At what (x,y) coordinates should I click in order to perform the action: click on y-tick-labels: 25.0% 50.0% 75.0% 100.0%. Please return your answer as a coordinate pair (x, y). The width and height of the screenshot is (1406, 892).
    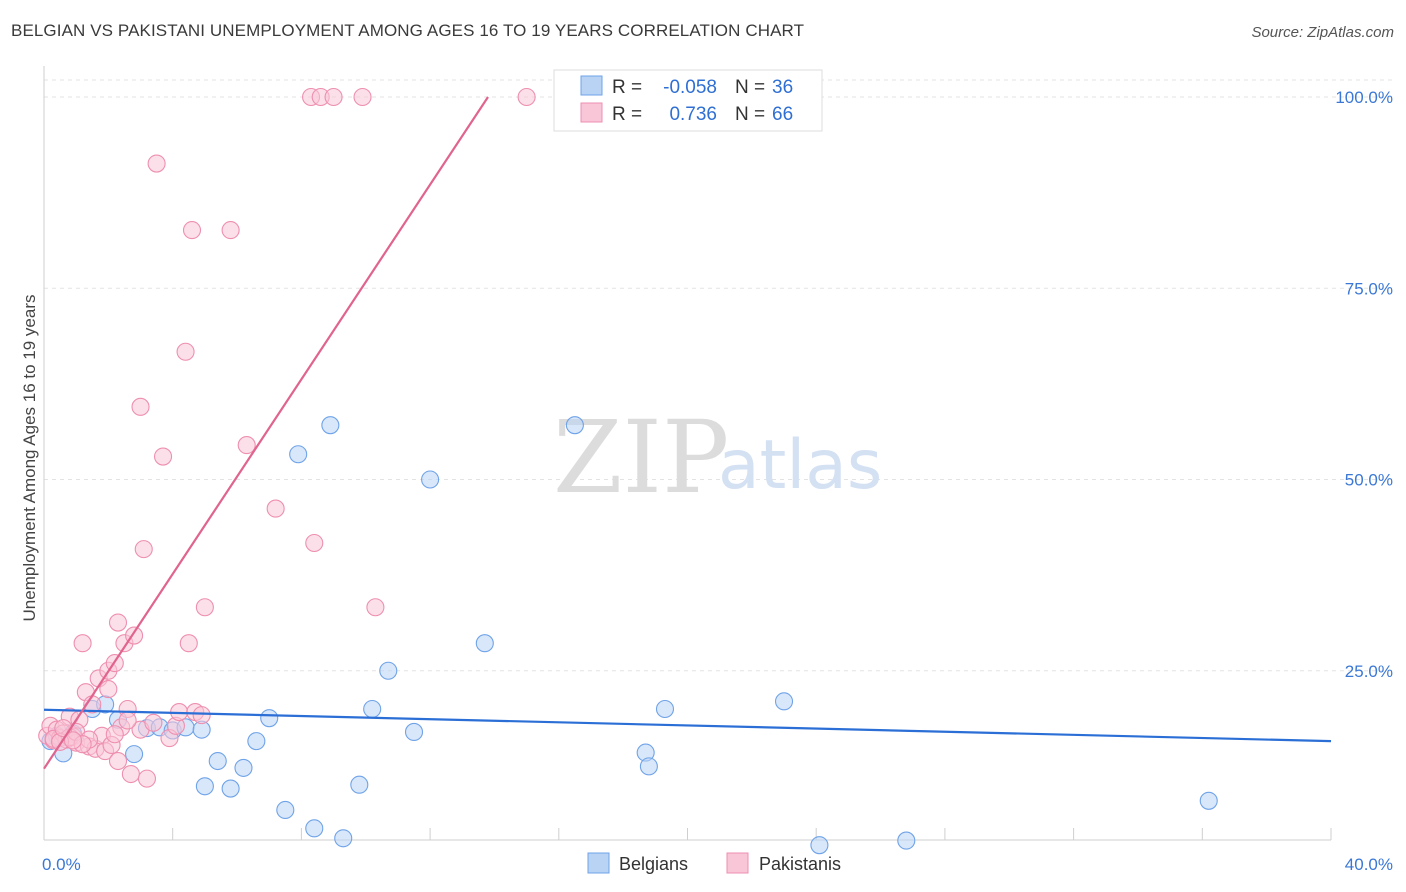
    Looking at the image, I should click on (1364, 384).